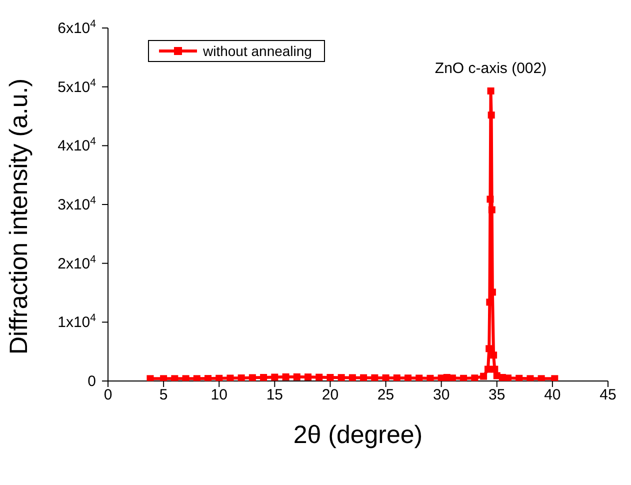  I want to click on x-tick-label: 35, so click(497, 395).